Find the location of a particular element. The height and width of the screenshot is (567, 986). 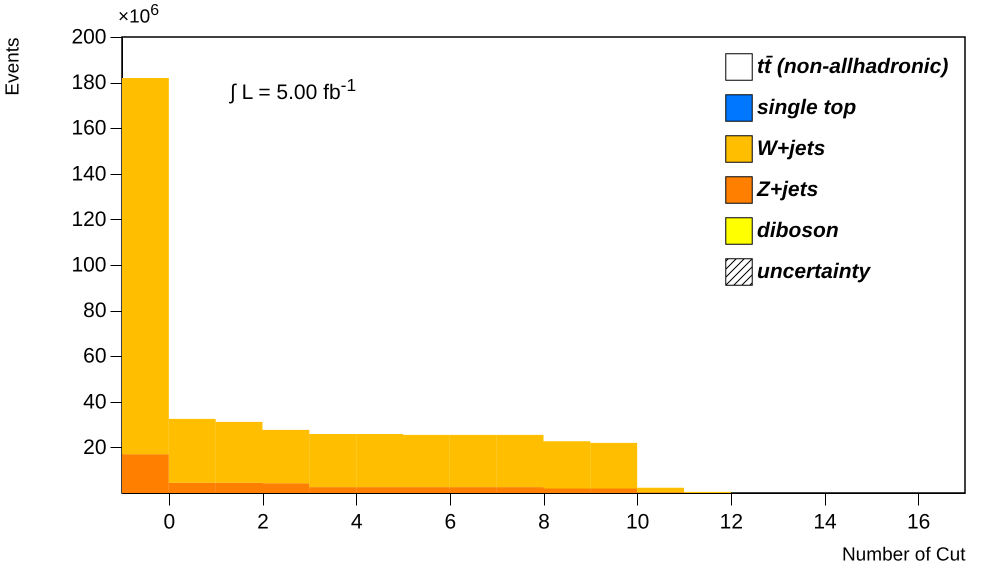

legend-label: W+jets is located at coordinates (791, 148).